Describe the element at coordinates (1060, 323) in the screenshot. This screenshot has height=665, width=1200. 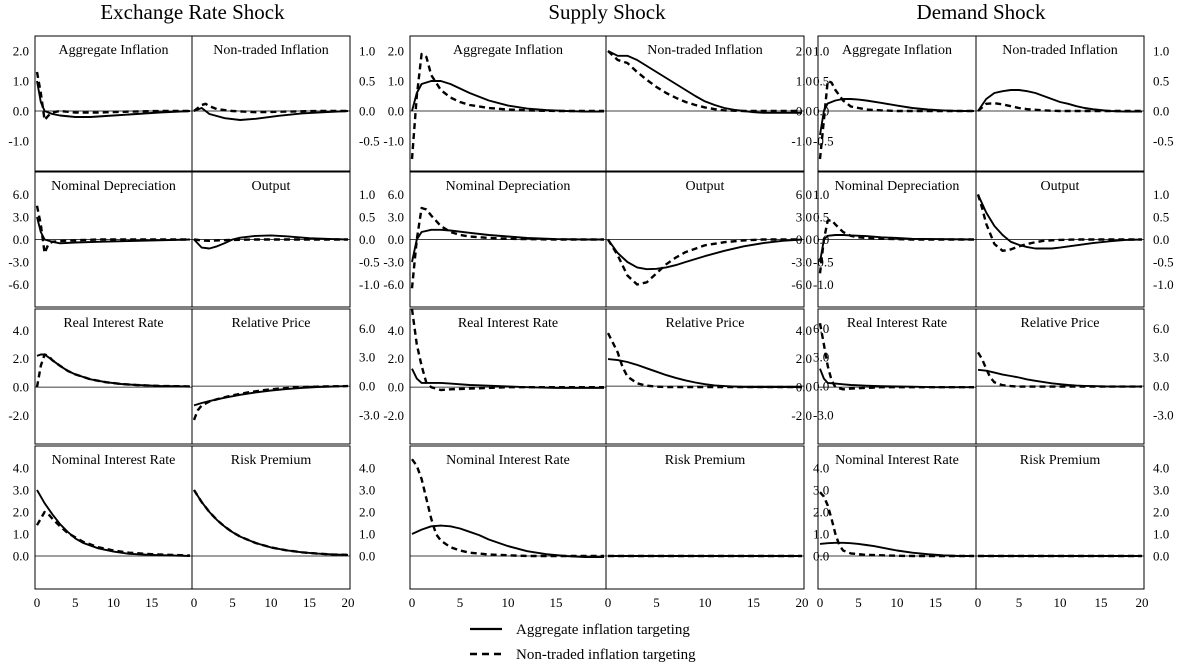
I see `panel-title: Relative Price` at that location.